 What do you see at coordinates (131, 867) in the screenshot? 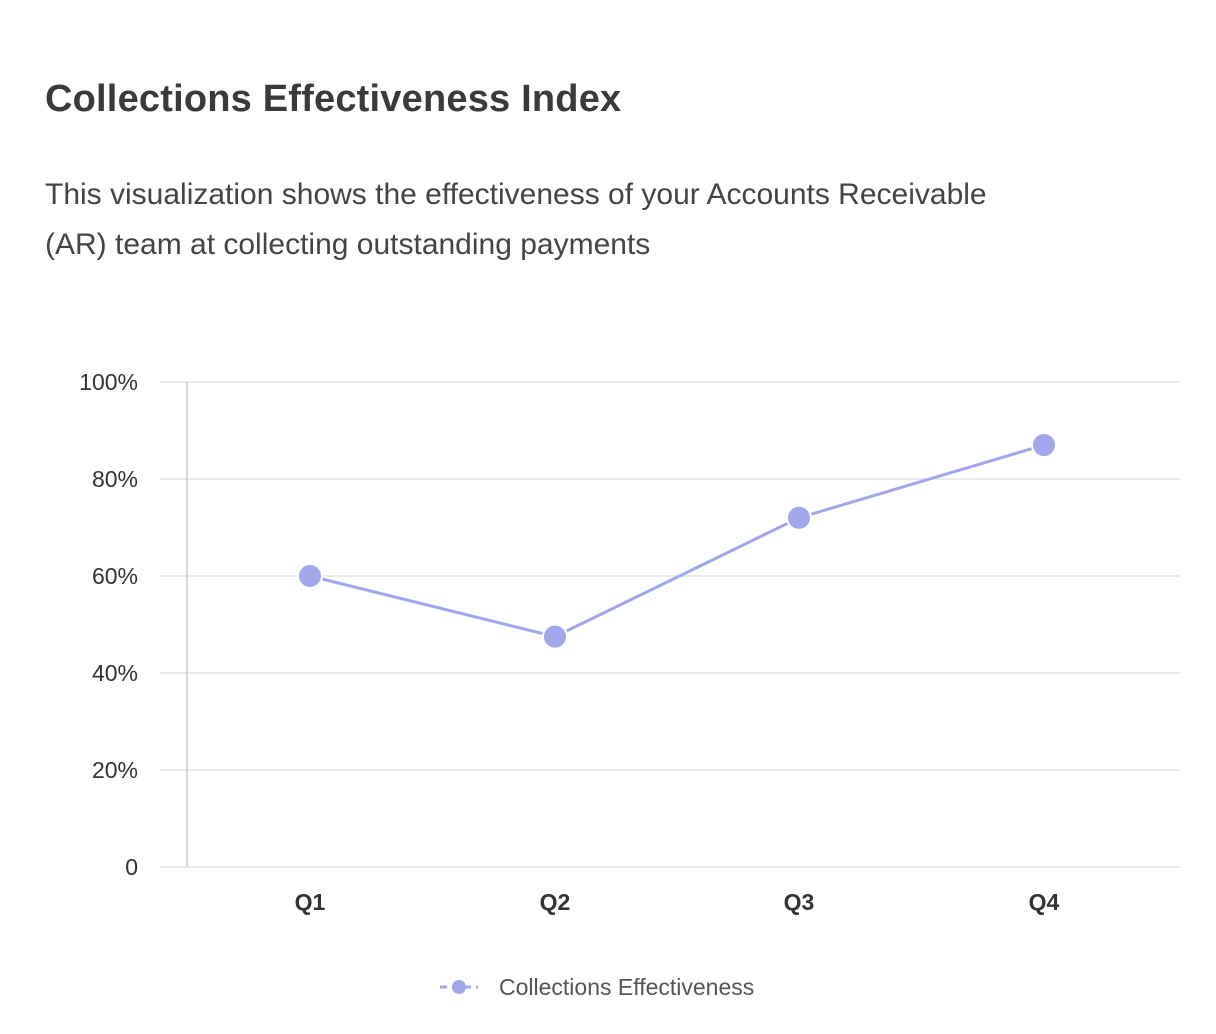
I see `y-tick-label: 0` at bounding box center [131, 867].